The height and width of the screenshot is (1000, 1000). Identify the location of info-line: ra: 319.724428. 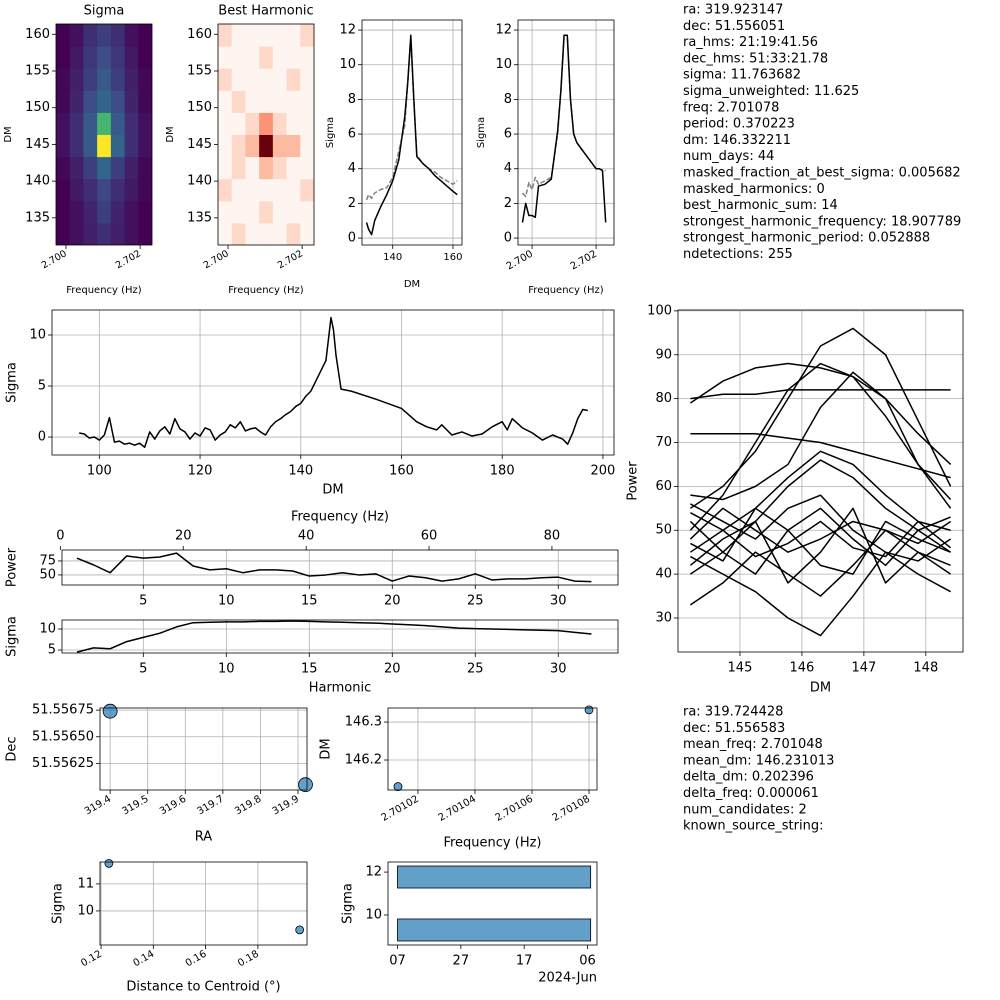
(733, 712).